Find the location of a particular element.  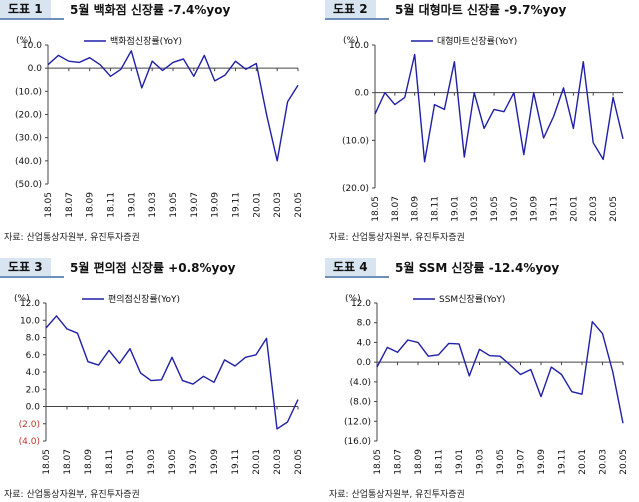

y-tick-label: (40.0) is located at coordinates (28, 162).